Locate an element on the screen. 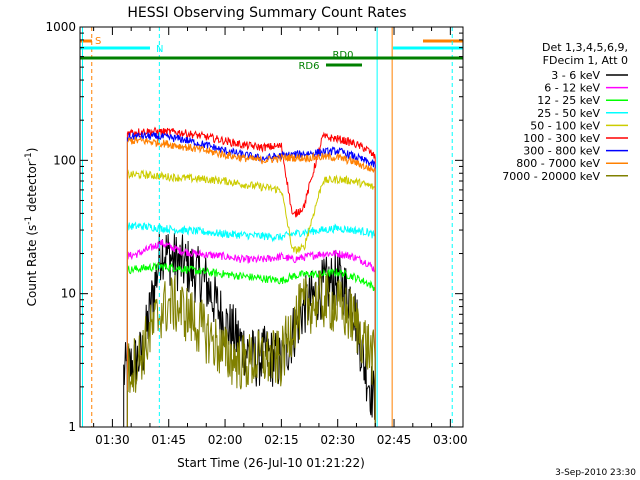 The image size is (640, 480). legend-label-800-7000-kev: 800 - 7000 keV is located at coordinates (558, 163).